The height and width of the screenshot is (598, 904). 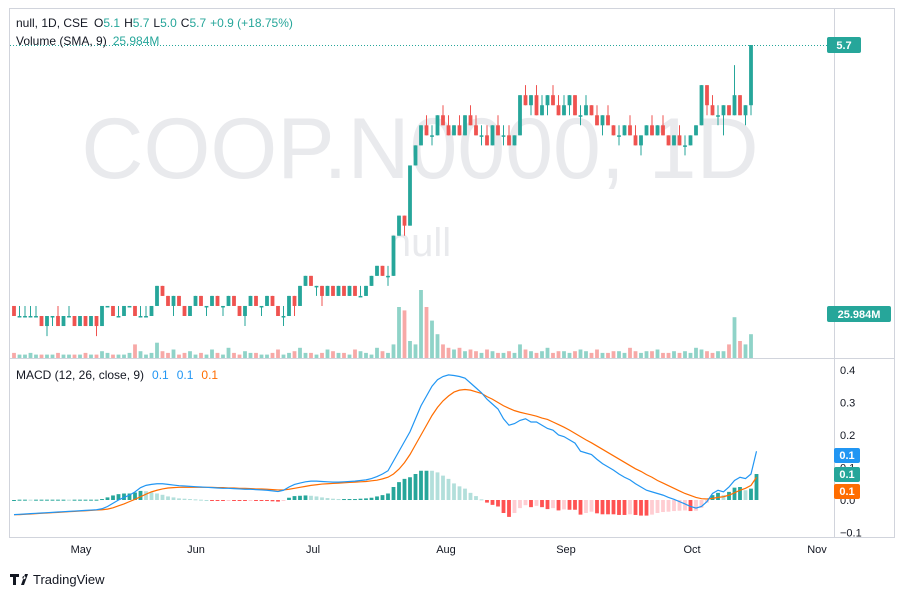 What do you see at coordinates (185, 375) in the screenshot?
I see `macd-value-2: 0.1` at bounding box center [185, 375].